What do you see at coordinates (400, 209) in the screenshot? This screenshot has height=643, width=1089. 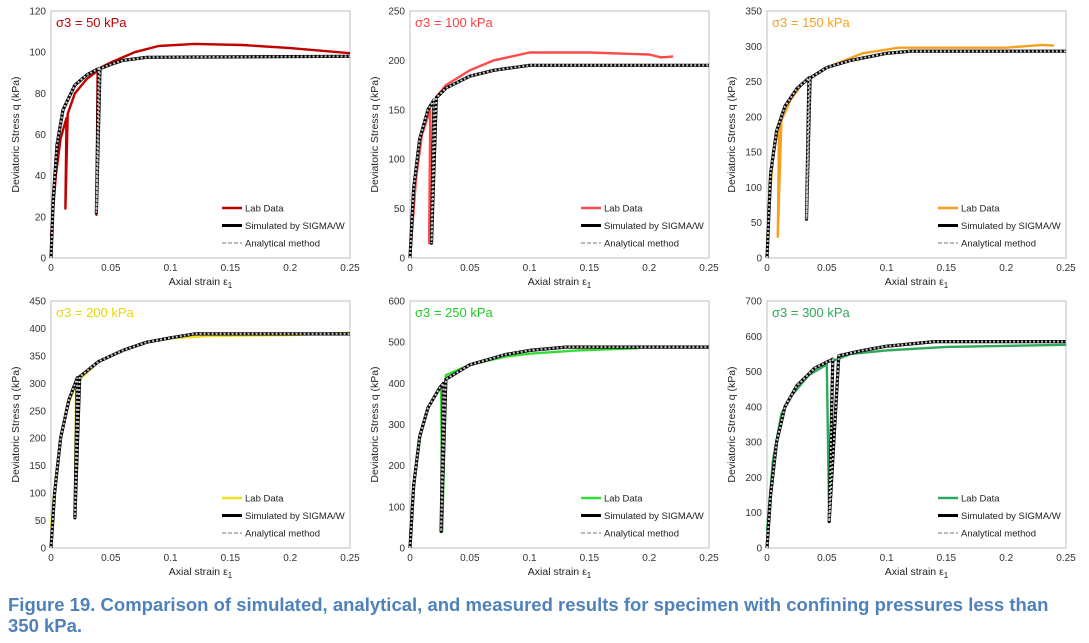 I see `y-tick-label: 50` at bounding box center [400, 209].